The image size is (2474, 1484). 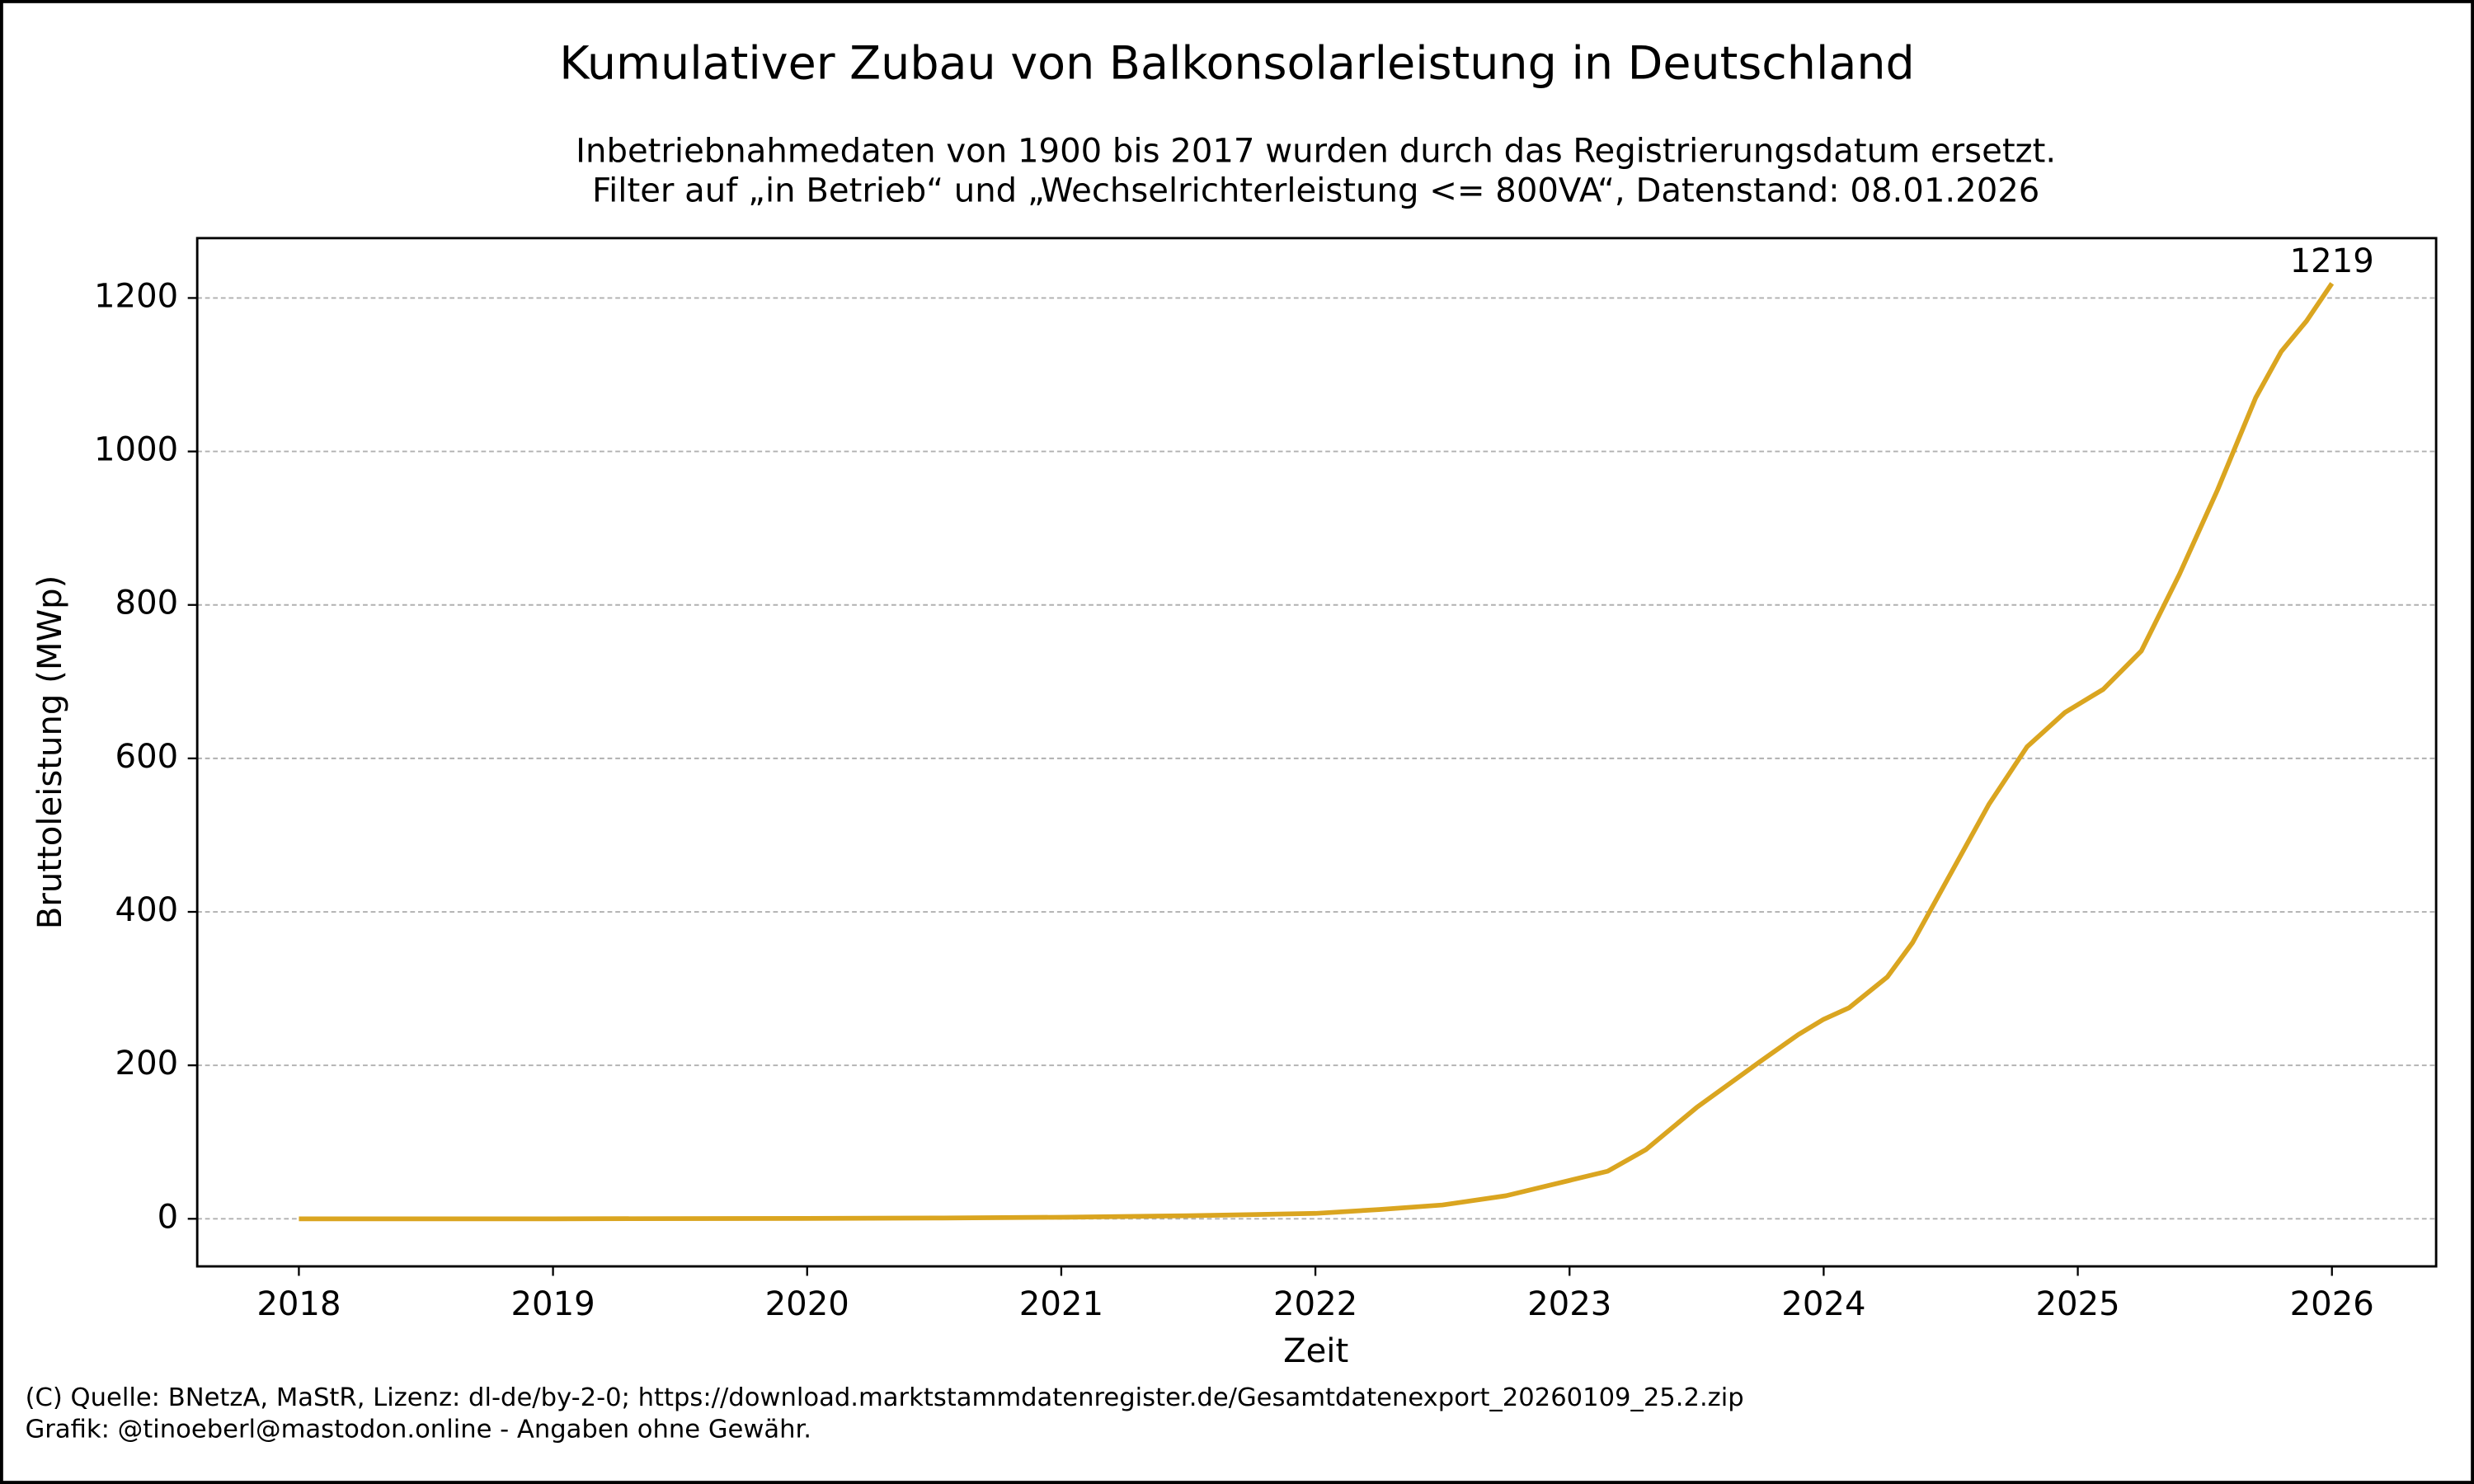 What do you see at coordinates (168, 1217) in the screenshot?
I see `y-tick-label: 0` at bounding box center [168, 1217].